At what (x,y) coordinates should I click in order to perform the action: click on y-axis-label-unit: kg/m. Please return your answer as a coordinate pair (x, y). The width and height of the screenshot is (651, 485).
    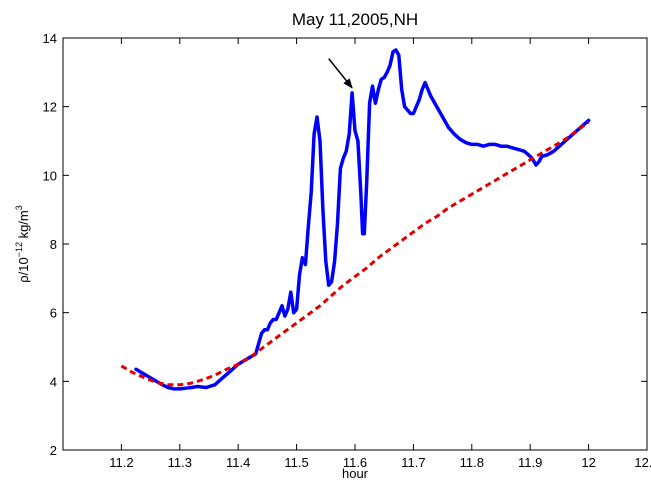
    Looking at the image, I should click on (23, 226).